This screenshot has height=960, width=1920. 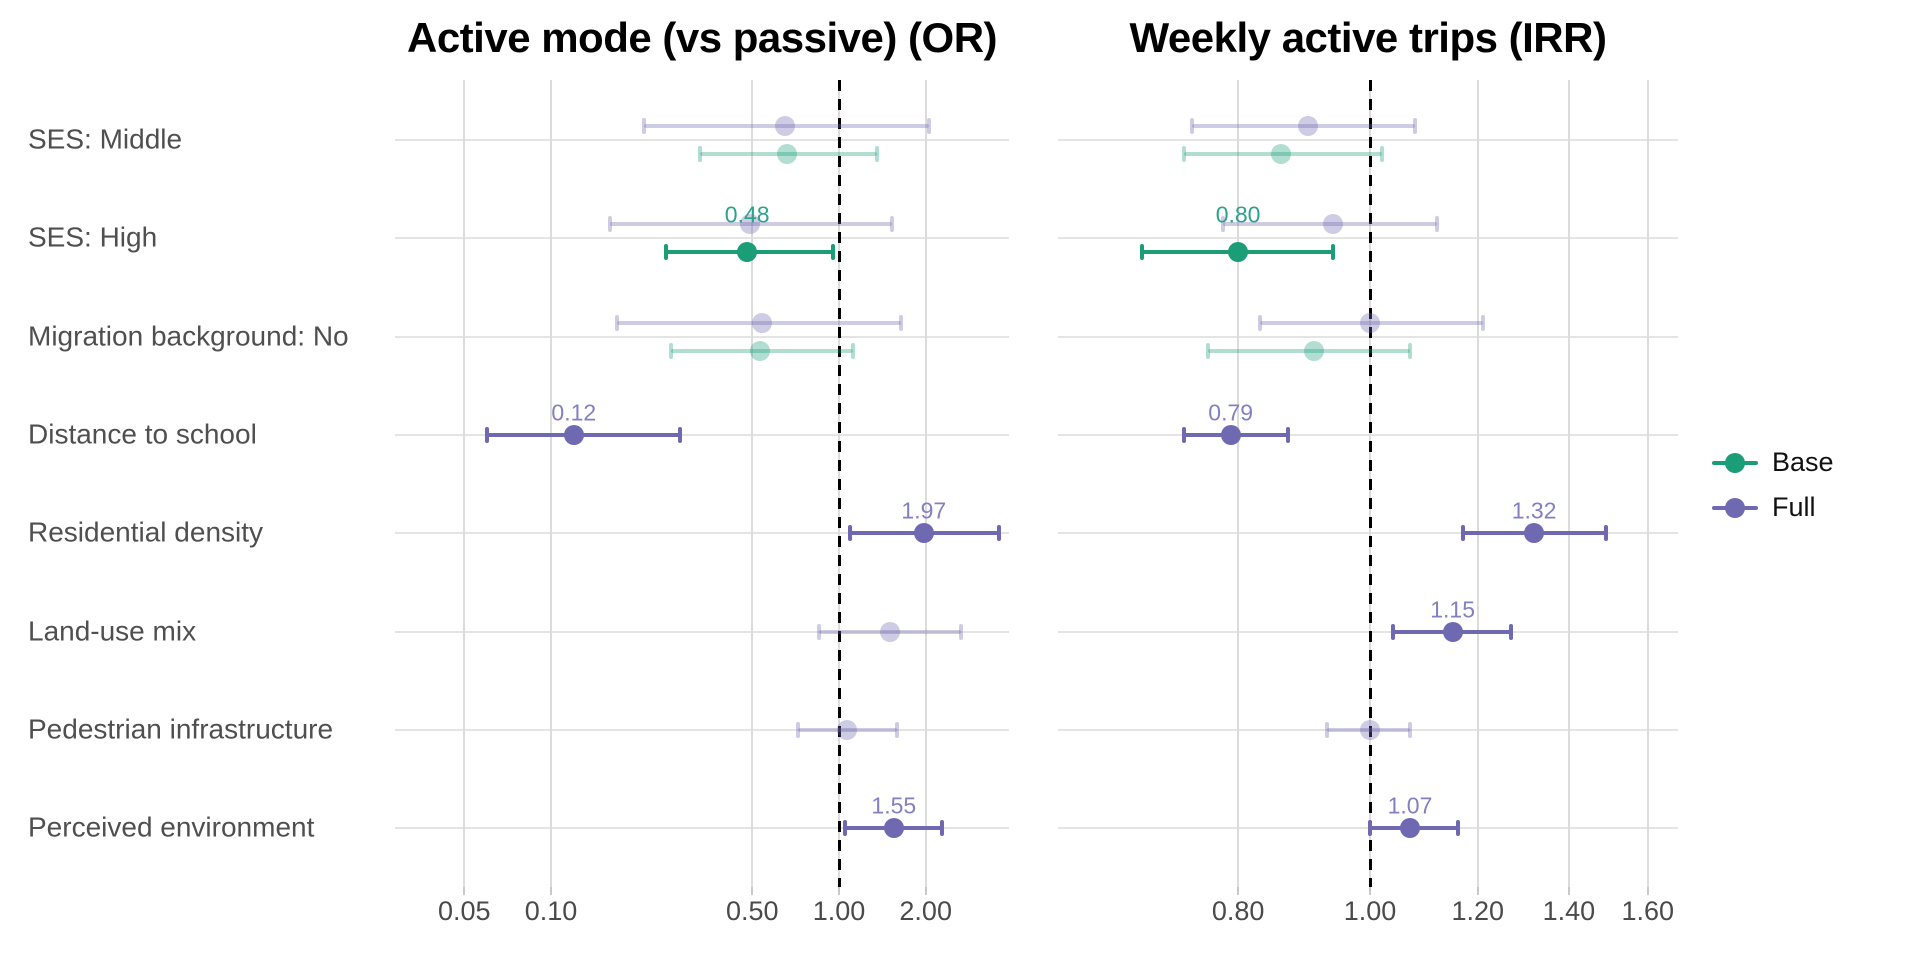 I want to click on row-label: Land-use mix, so click(x=112, y=630).